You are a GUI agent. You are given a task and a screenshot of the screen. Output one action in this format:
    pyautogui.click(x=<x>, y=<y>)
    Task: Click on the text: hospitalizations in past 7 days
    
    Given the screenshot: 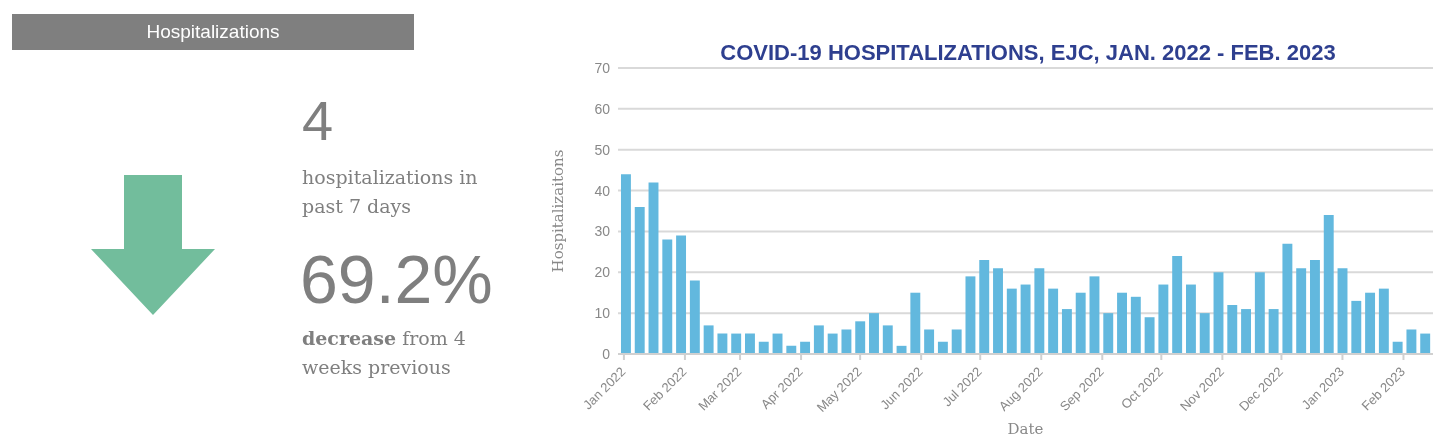 What is the action you would take?
    pyautogui.click(x=390, y=192)
    